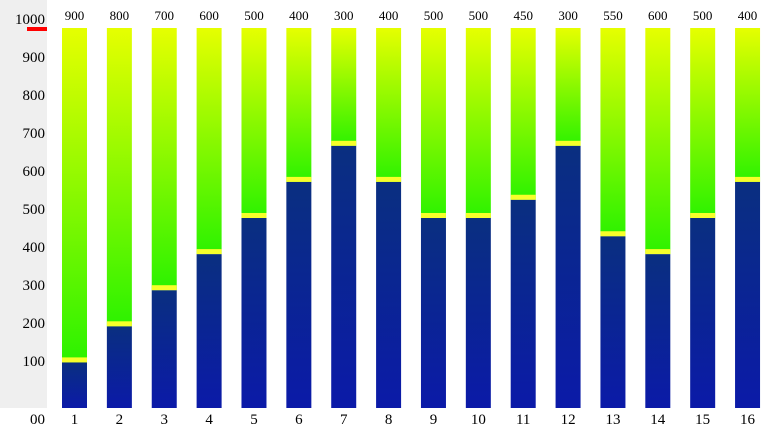 The image size is (771, 440). I want to click on max-marker, so click(37, 29).